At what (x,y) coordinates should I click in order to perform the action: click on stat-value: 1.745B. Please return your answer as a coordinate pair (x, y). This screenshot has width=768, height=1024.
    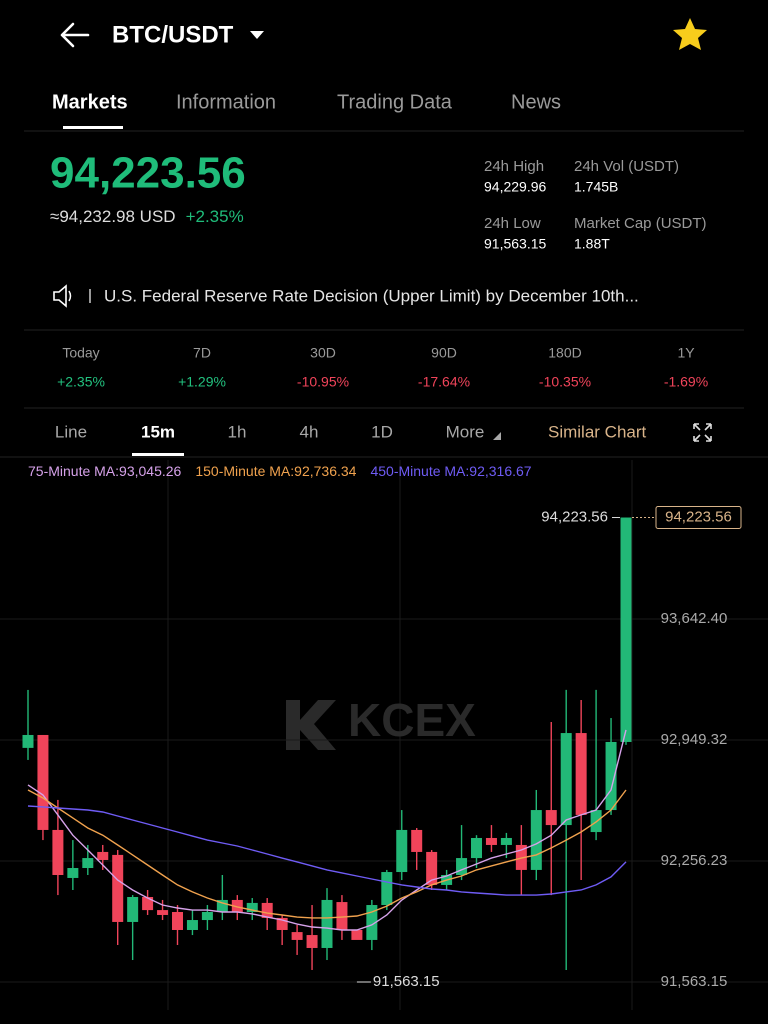
    Looking at the image, I should click on (596, 187).